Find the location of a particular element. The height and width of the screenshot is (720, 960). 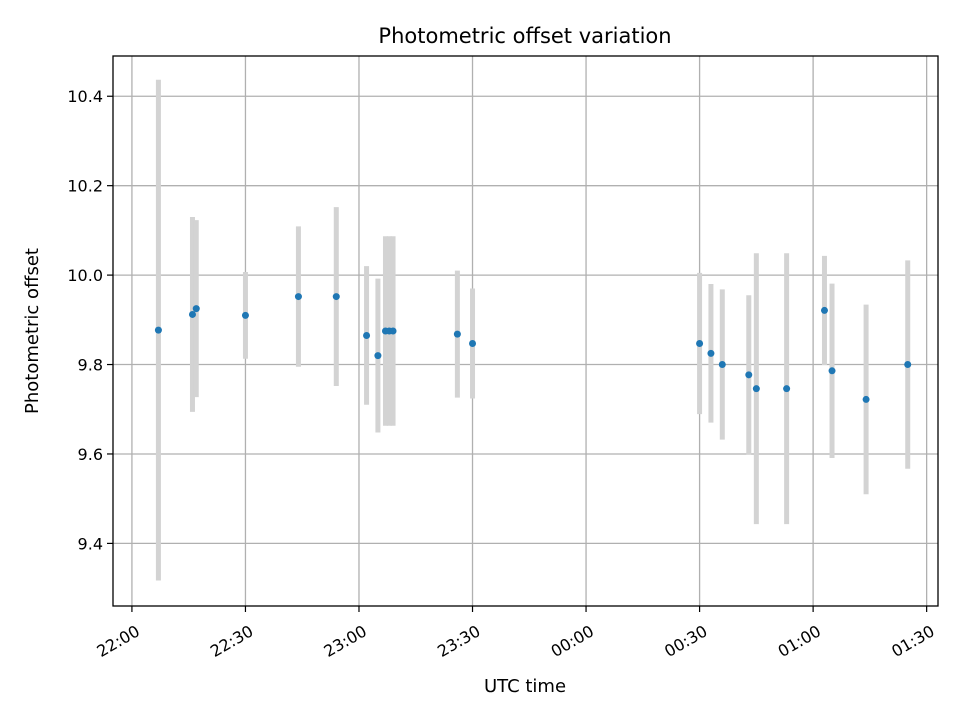

point-layer is located at coordinates (533, 348).